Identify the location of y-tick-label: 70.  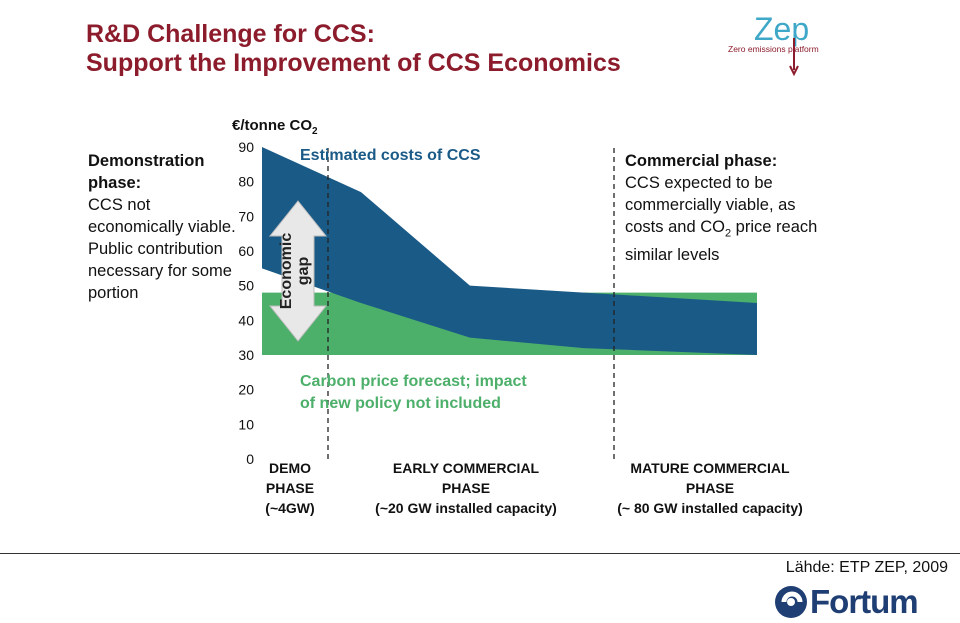
(246, 216).